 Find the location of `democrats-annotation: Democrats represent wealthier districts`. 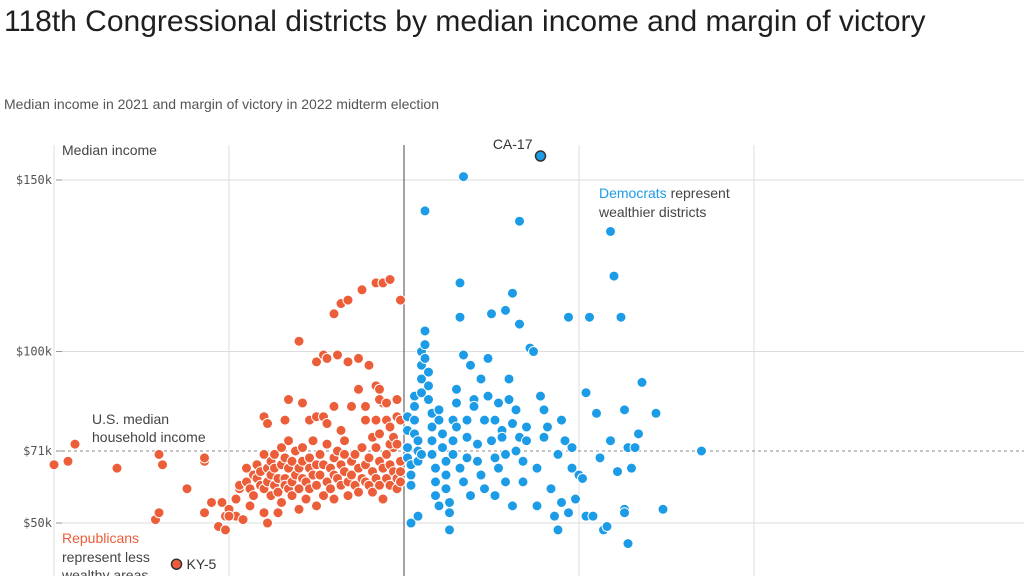

democrats-annotation: Democrats represent wealthier districts is located at coordinates (666, 202).